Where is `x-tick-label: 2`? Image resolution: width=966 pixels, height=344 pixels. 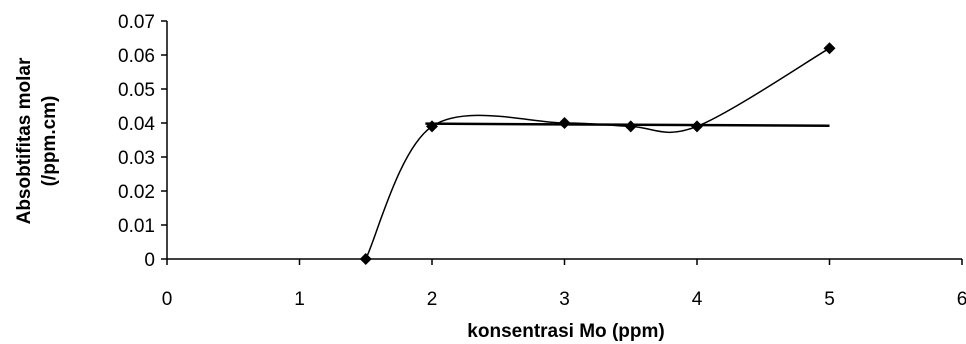
x-tick-label: 2 is located at coordinates (432, 299).